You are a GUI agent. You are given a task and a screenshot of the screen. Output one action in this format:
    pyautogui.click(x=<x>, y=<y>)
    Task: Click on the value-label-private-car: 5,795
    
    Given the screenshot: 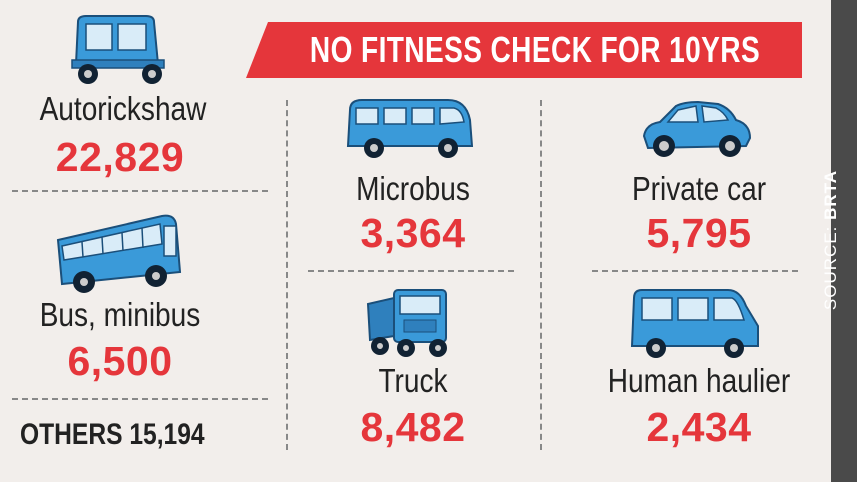 What is the action you would take?
    pyautogui.click(x=699, y=233)
    